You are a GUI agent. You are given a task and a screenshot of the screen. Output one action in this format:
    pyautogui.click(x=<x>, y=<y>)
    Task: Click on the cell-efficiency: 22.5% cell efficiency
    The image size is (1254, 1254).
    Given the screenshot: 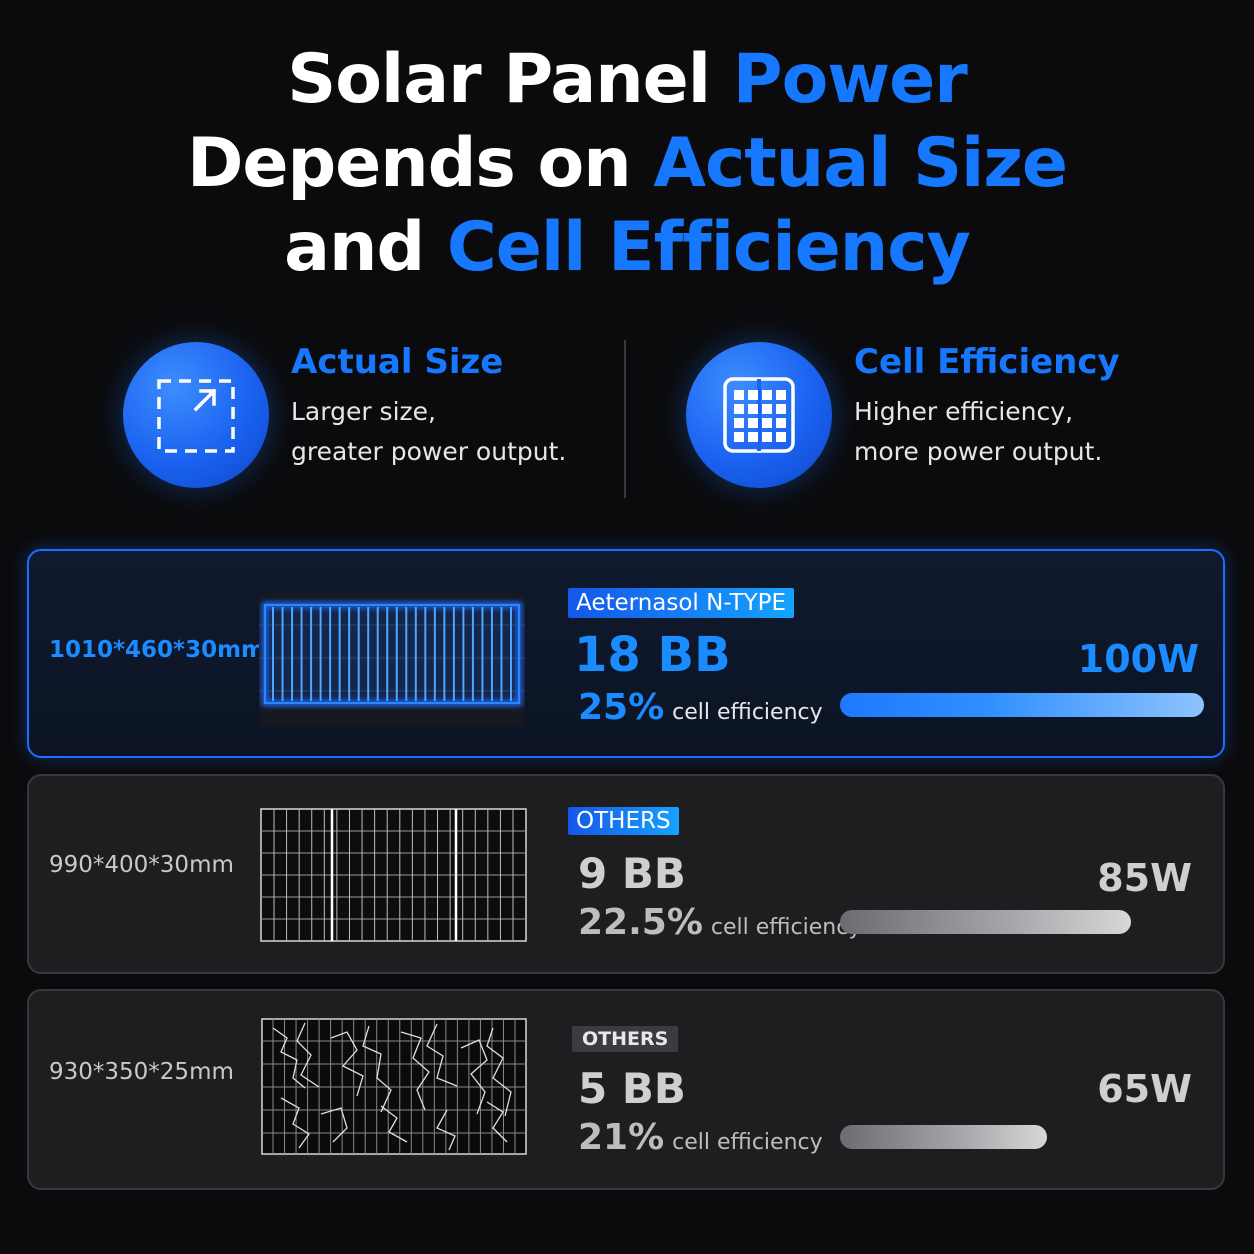 What is the action you would take?
    pyautogui.click(x=720, y=922)
    